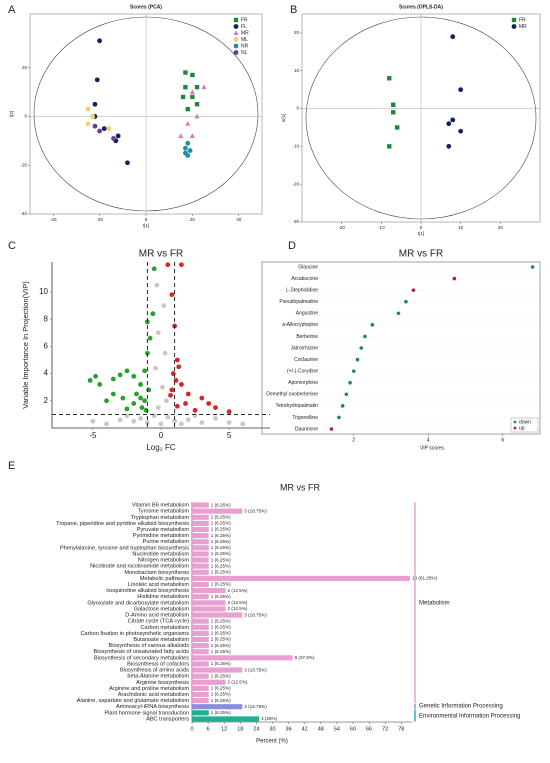 This screenshot has height=763, width=550. I want to click on category-label: Linoleic acid metabolism, so click(158, 585).